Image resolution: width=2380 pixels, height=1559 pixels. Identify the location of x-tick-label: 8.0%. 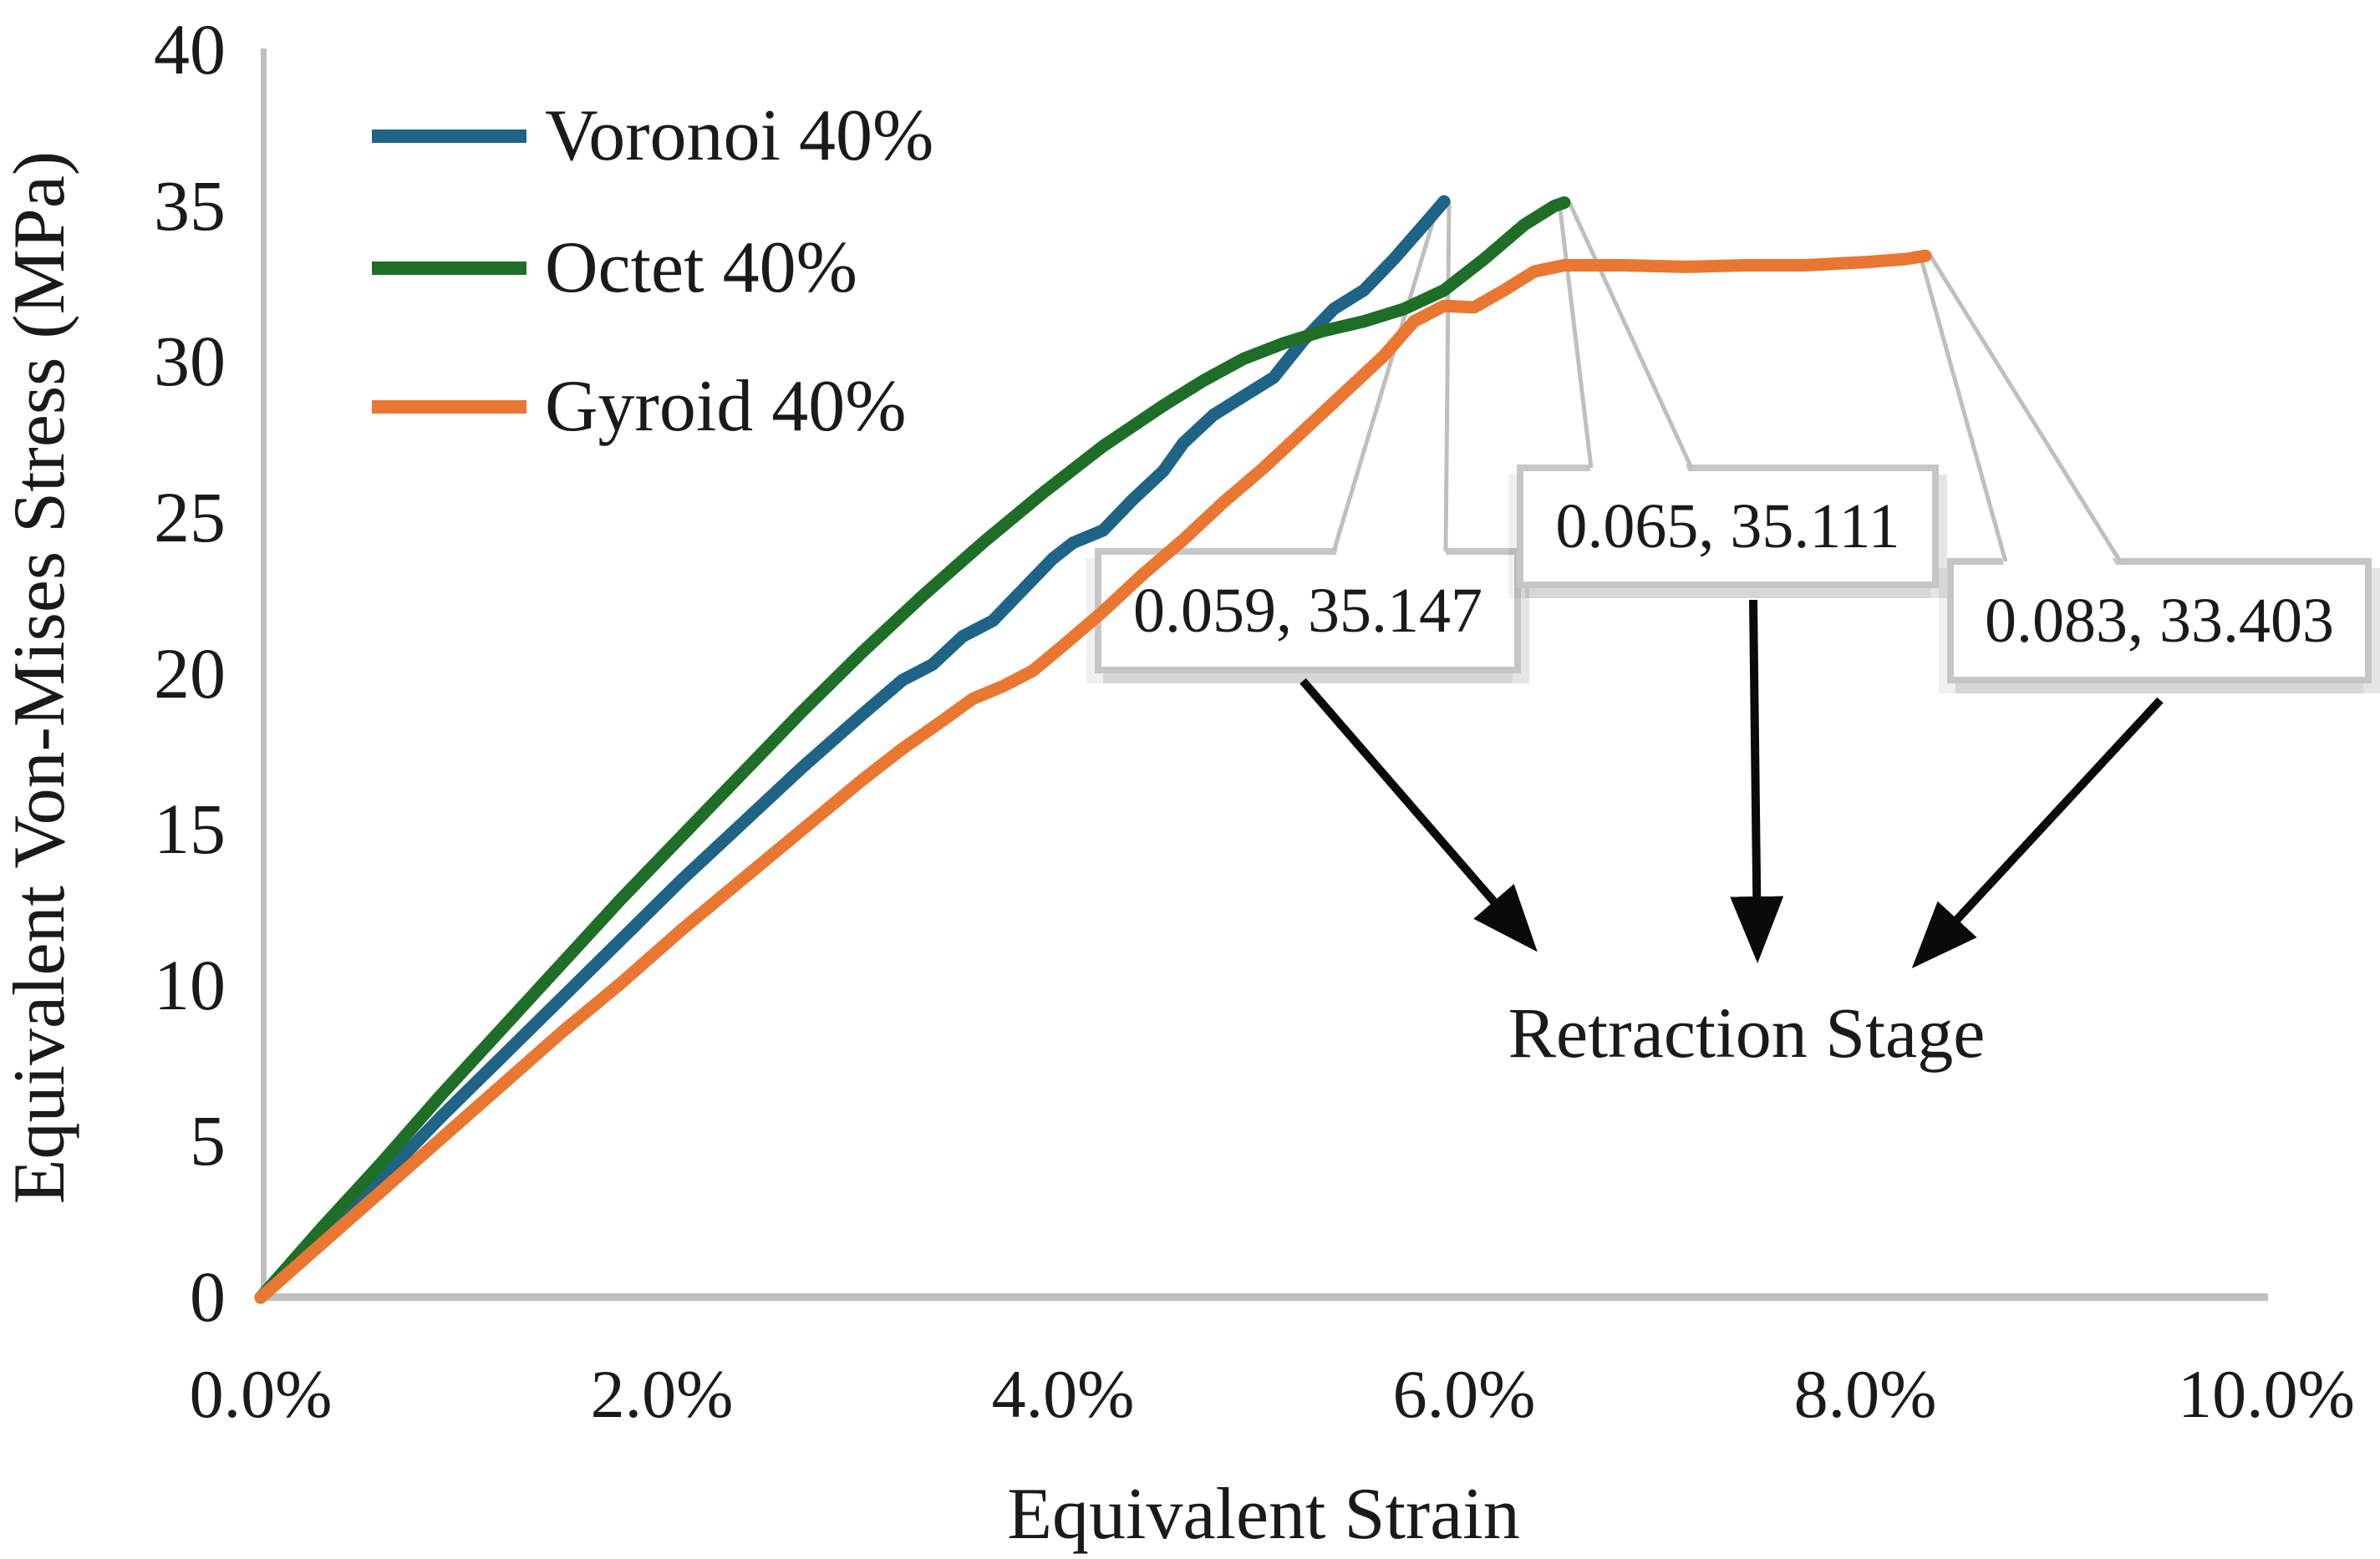
(1865, 1394).